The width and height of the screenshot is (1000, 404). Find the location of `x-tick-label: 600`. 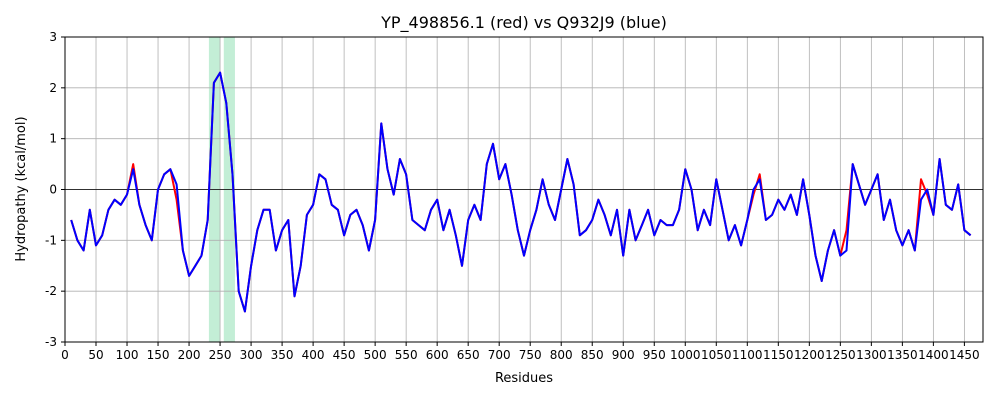

x-tick-label: 600 is located at coordinates (437, 355).